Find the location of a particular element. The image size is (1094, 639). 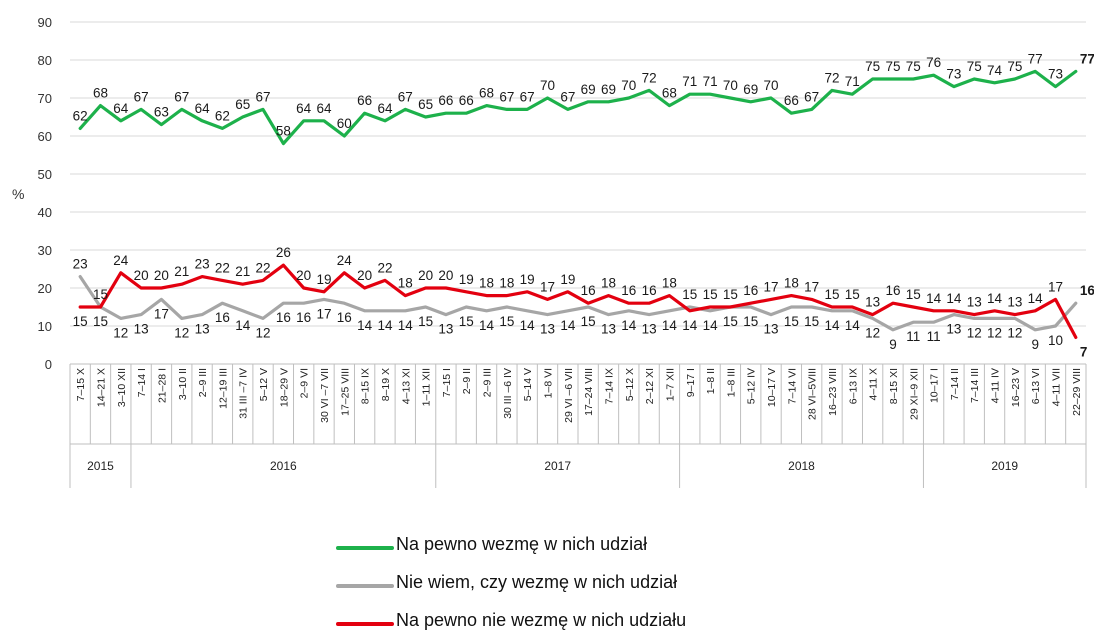

y-tick-label: 30 is located at coordinates (45, 250).